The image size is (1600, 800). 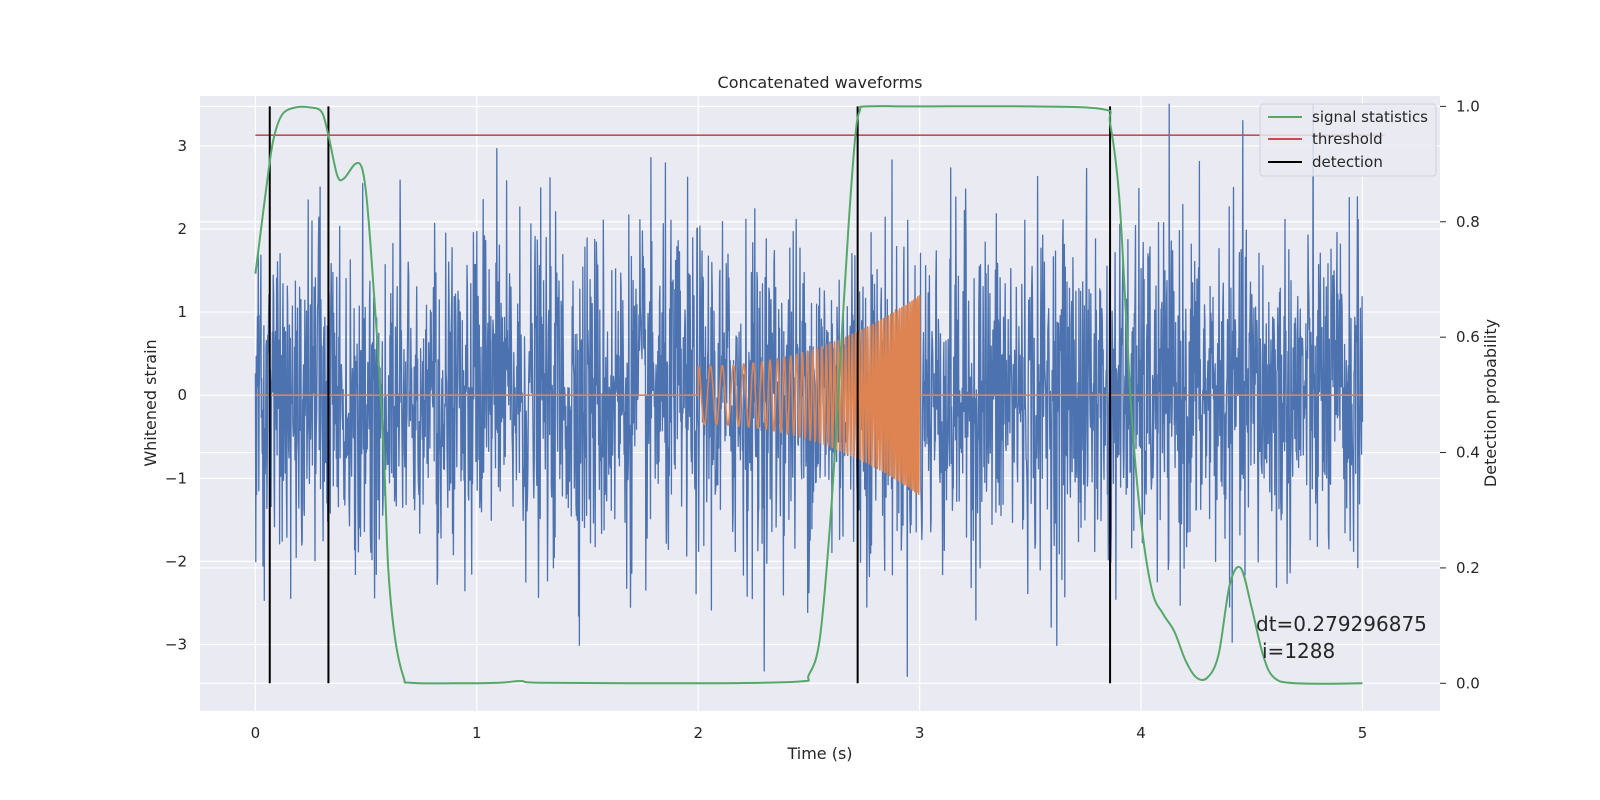 What do you see at coordinates (176, 478) in the screenshot?
I see `y-tick-label-2: −1` at bounding box center [176, 478].